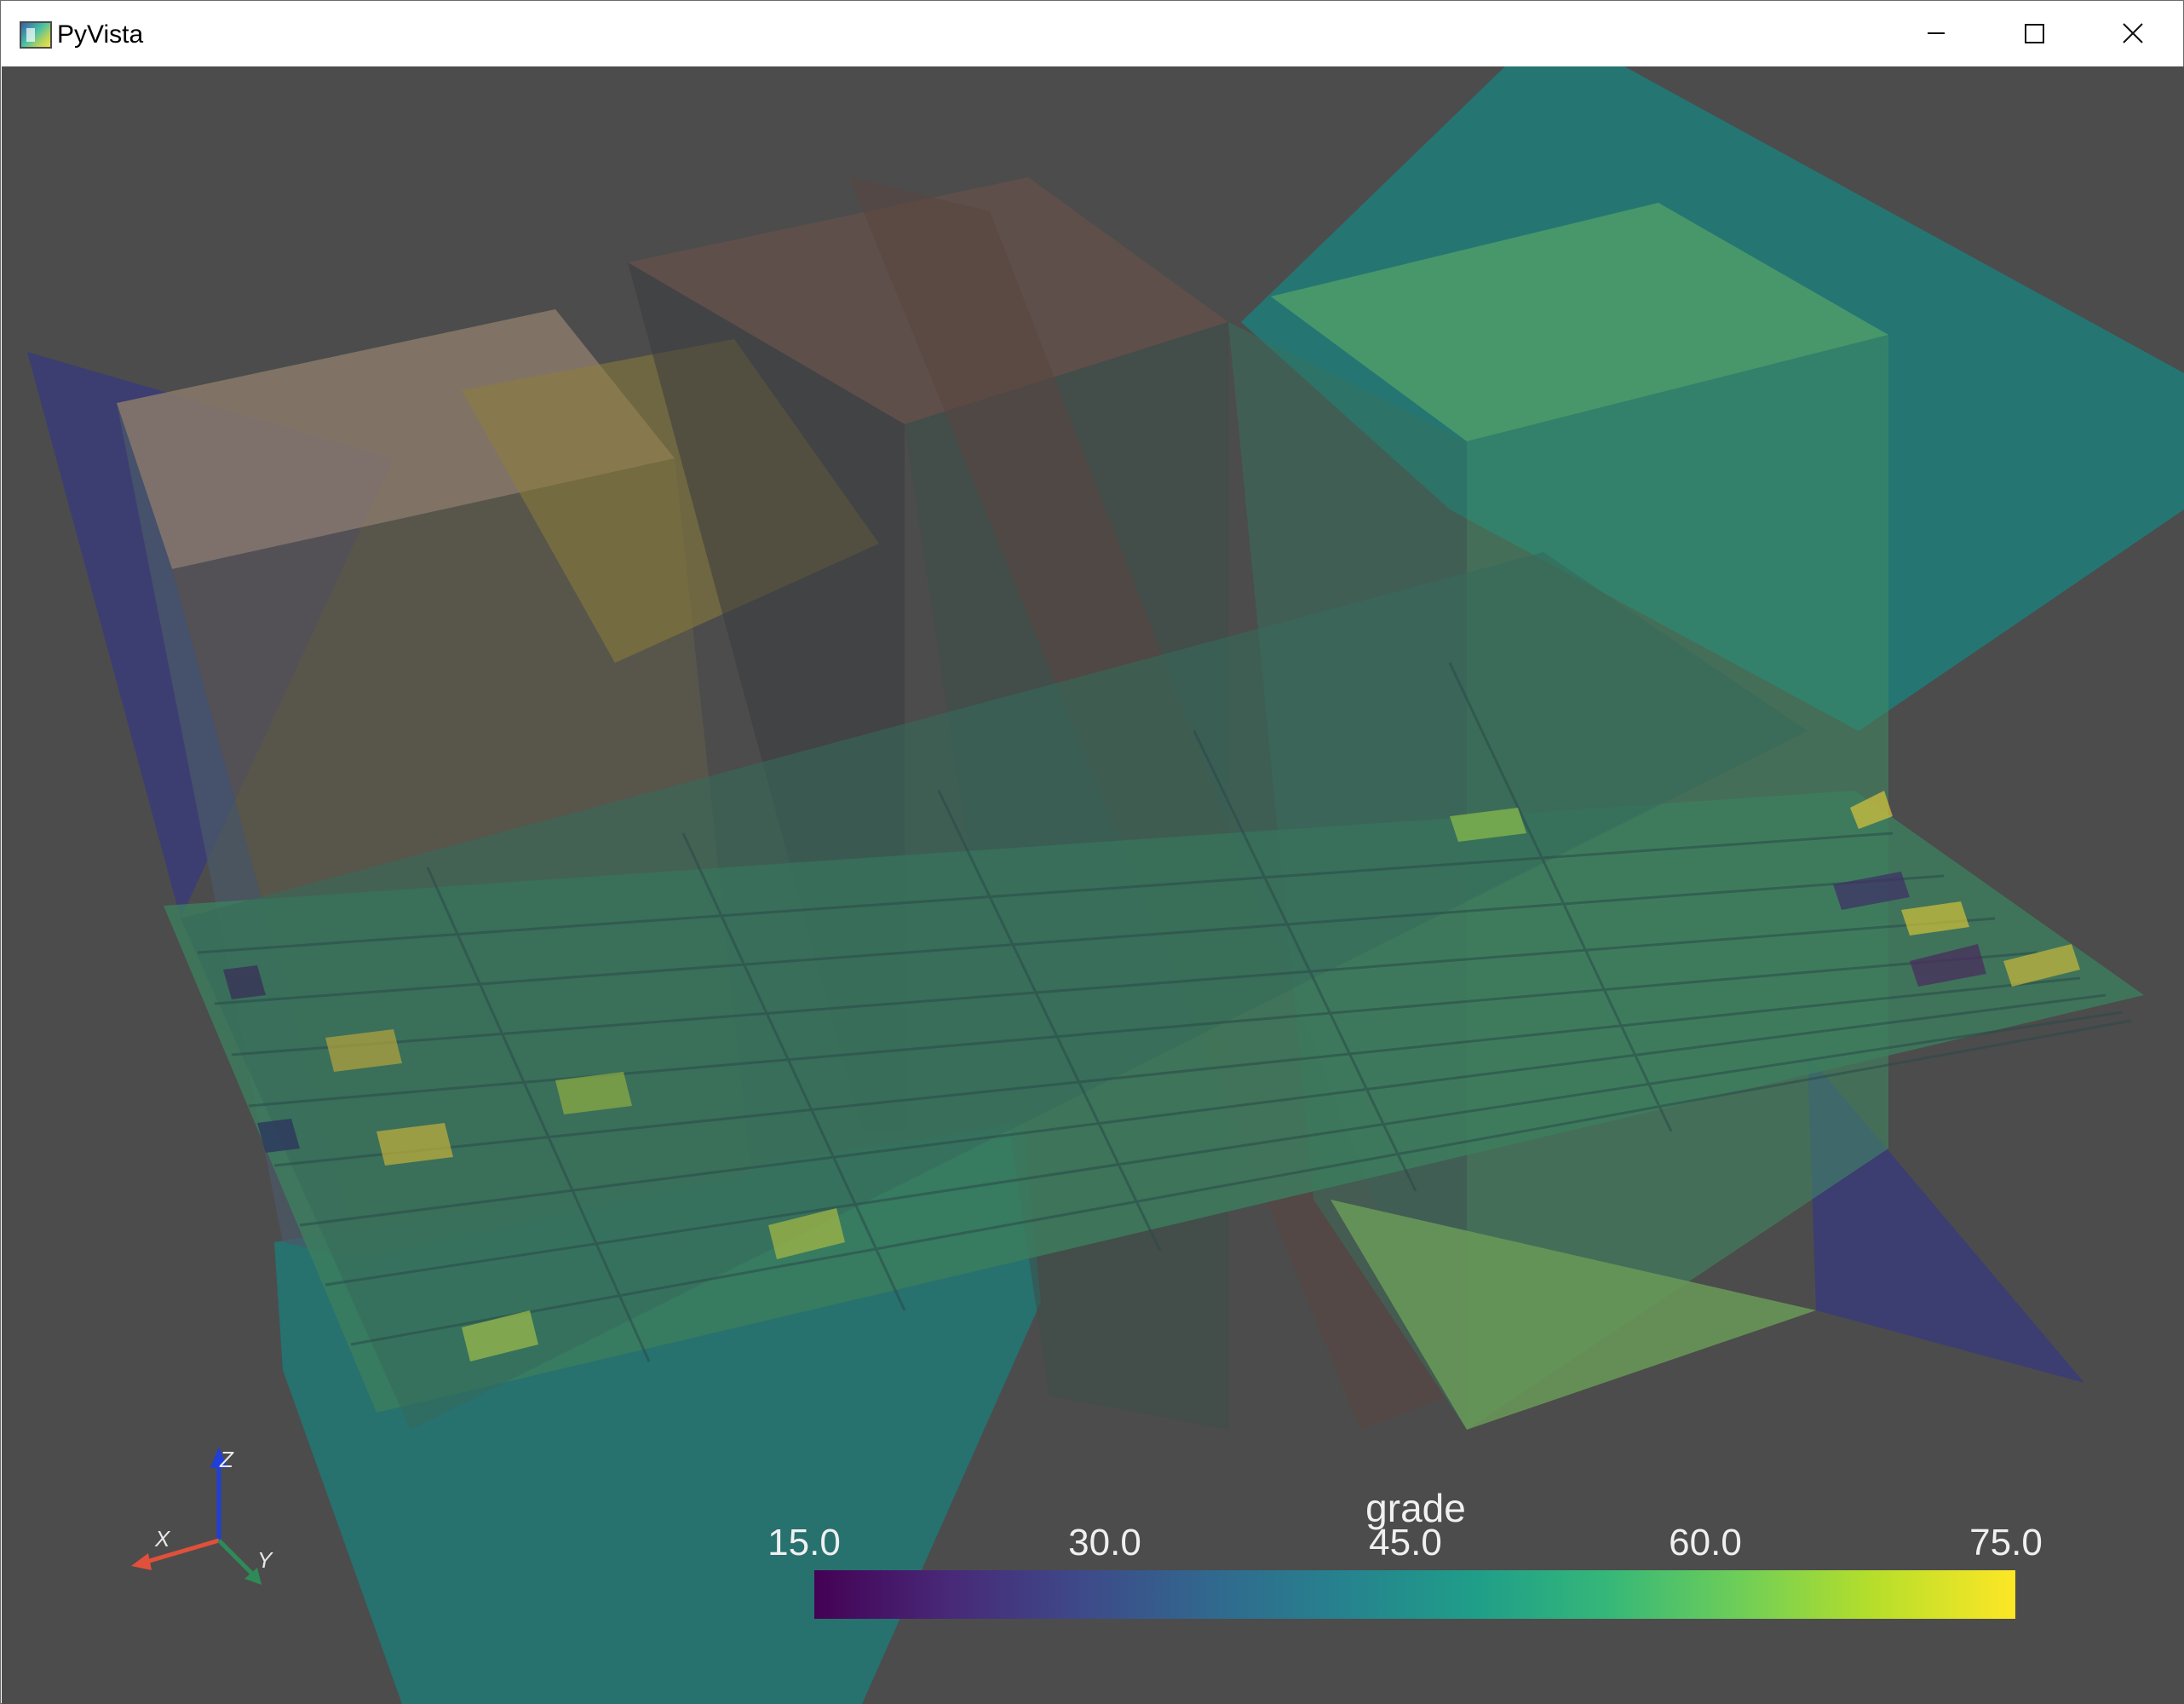 The image size is (2184, 1704). I want to click on scalar-bar-tick: 15.0, so click(804, 1542).